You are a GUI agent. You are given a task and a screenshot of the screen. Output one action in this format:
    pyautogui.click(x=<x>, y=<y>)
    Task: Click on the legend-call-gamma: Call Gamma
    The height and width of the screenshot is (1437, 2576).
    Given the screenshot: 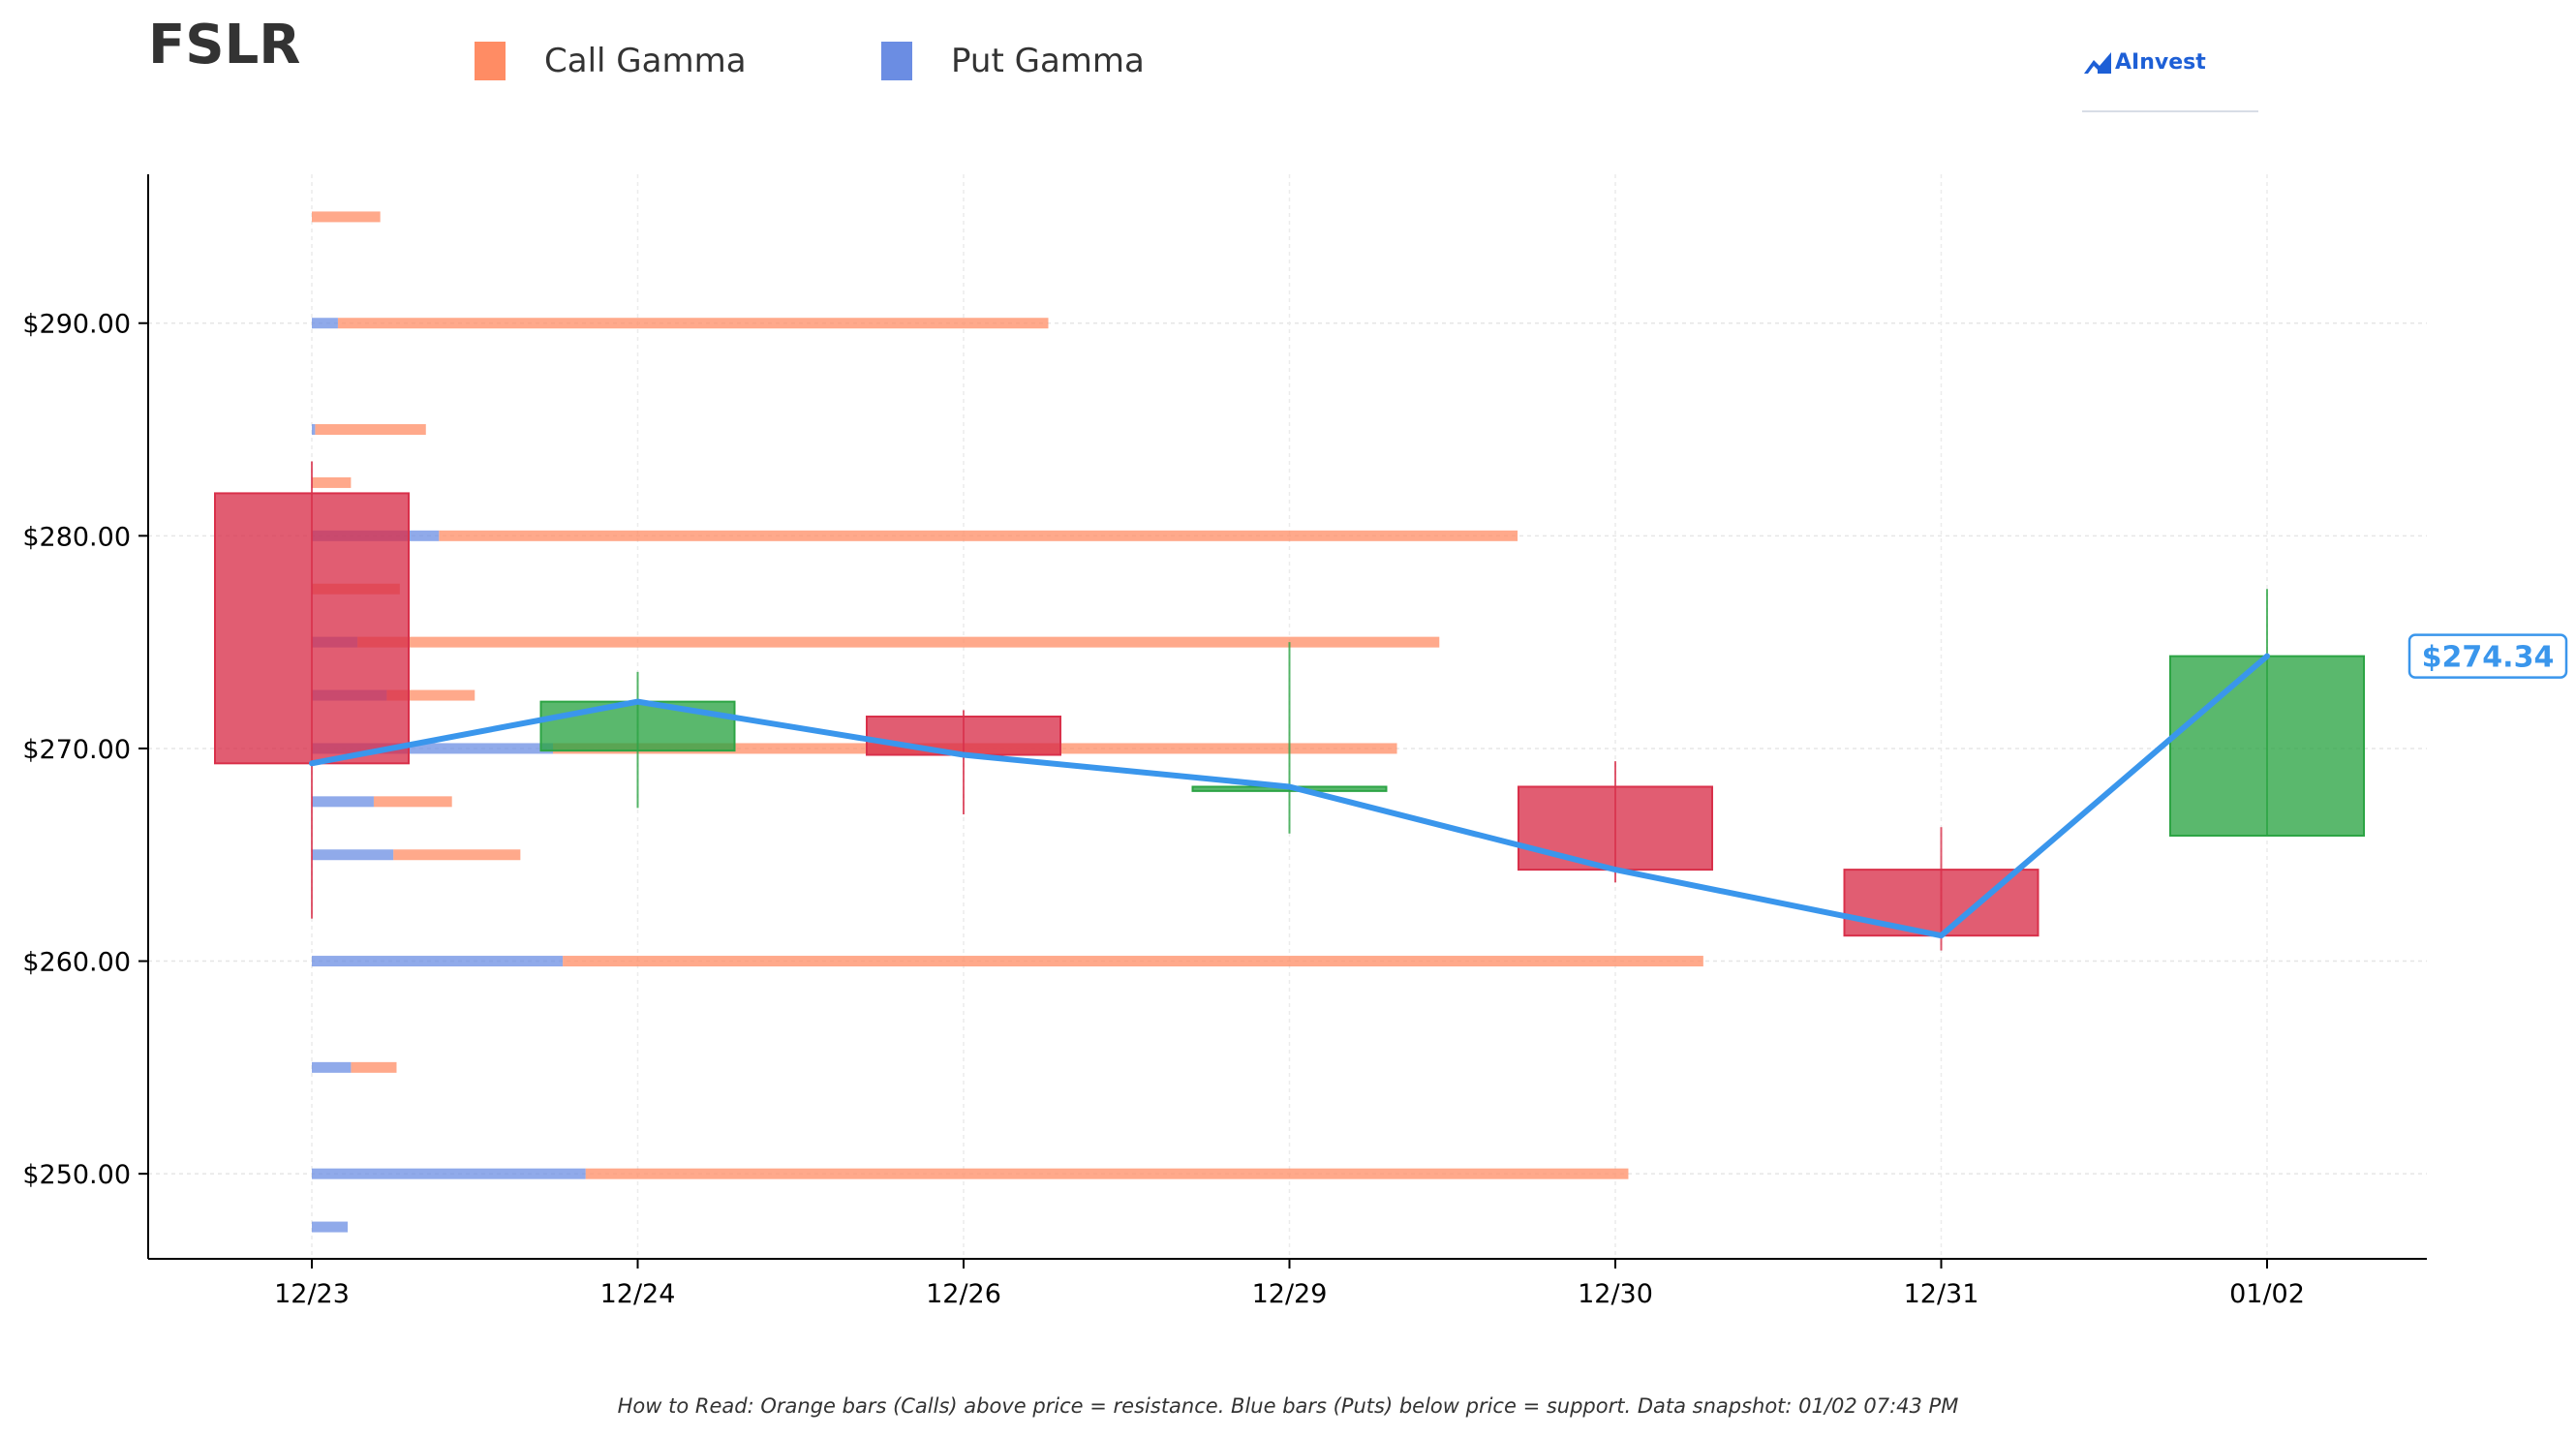 What is the action you would take?
    pyautogui.click(x=611, y=61)
    